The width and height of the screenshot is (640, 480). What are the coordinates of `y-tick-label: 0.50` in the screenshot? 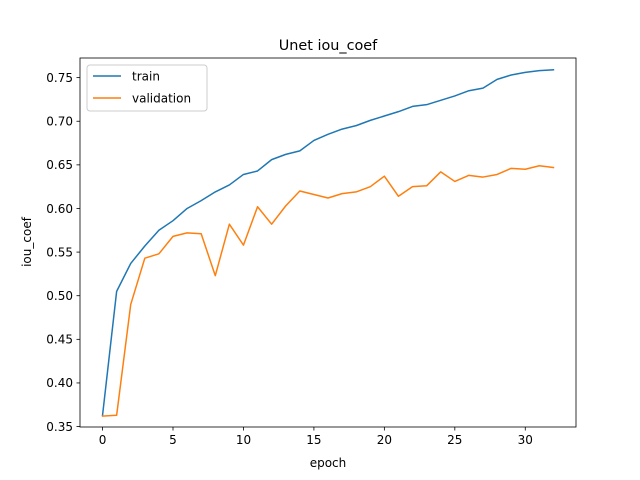 It's located at (59, 296).